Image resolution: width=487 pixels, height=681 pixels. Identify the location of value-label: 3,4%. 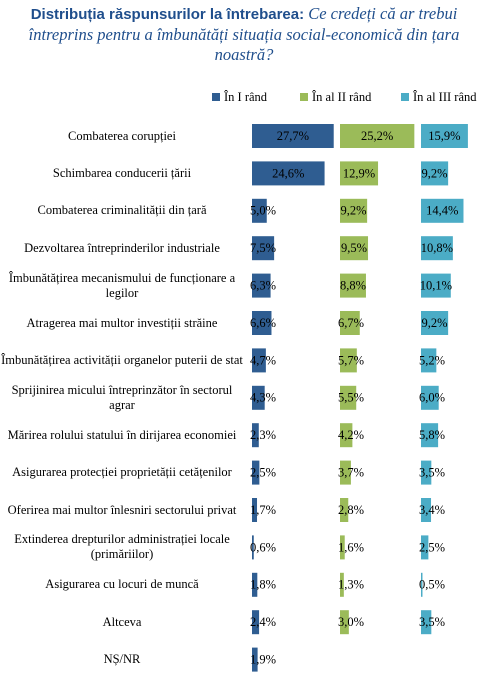
(432, 510).